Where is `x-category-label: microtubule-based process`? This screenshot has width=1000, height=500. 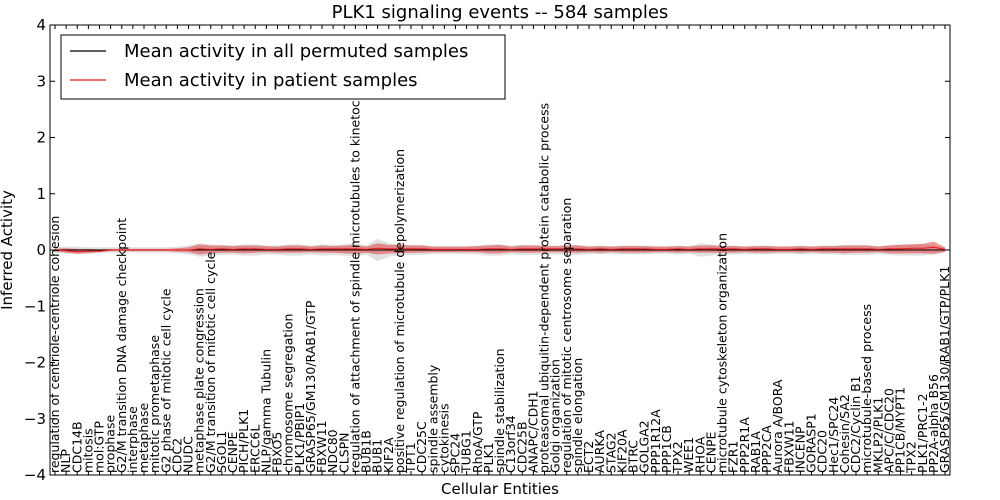
x-category-label: microtubule-based process is located at coordinates (866, 388).